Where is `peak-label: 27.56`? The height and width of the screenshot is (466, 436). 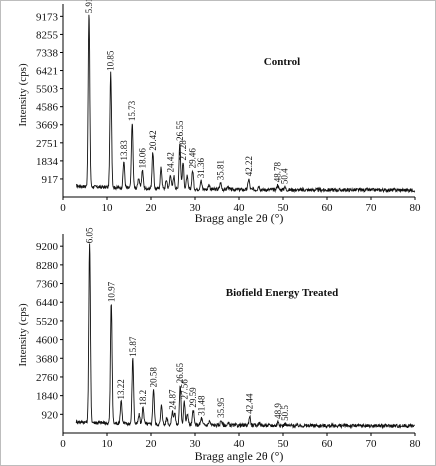 peak-label: 27.56 is located at coordinates (184, 389).